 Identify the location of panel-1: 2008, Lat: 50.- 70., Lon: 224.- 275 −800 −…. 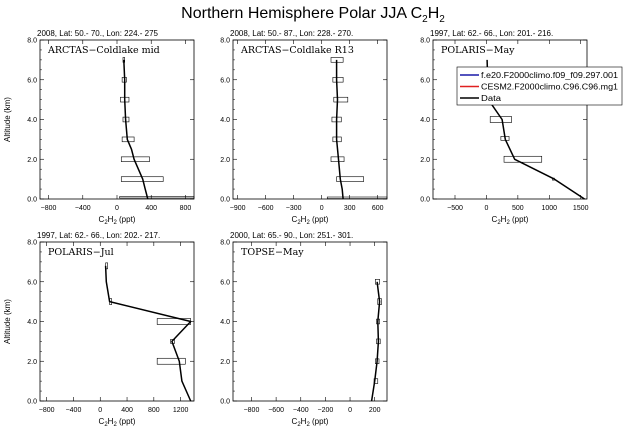
(99, 127).